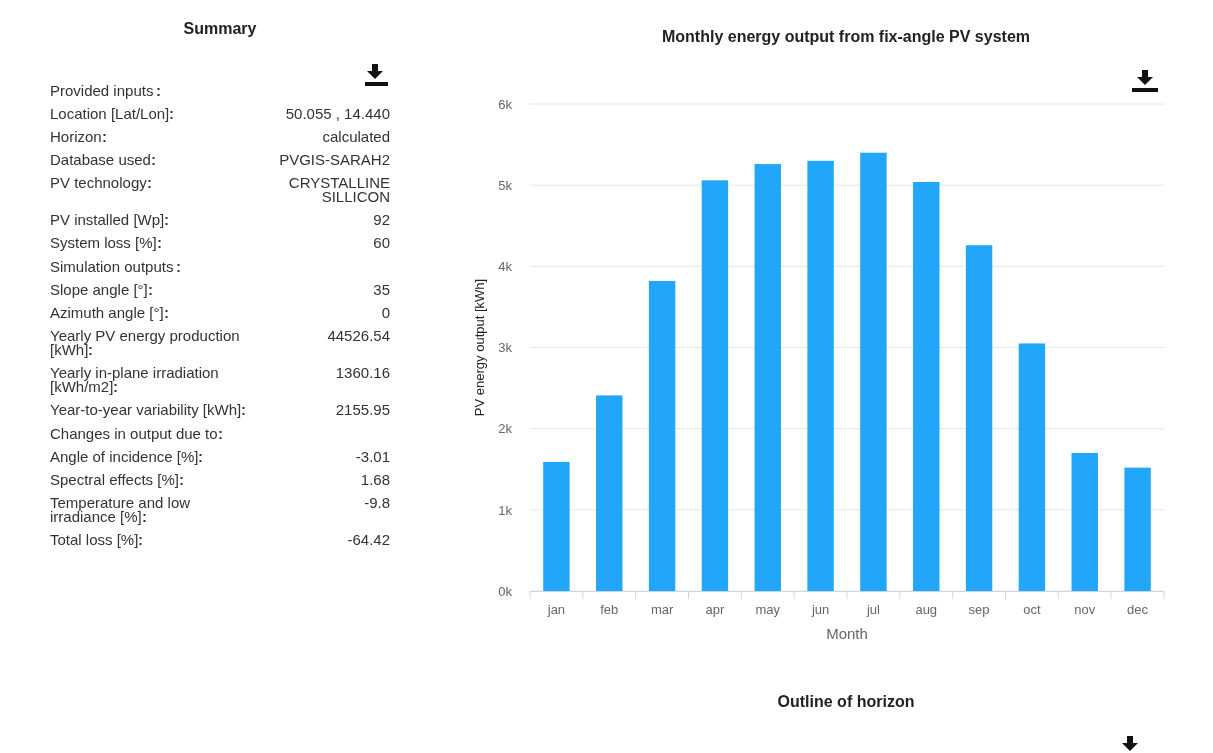 The width and height of the screenshot is (1213, 753). Describe the element at coordinates (556, 610) in the screenshot. I see `x-tick-label: jan` at that location.